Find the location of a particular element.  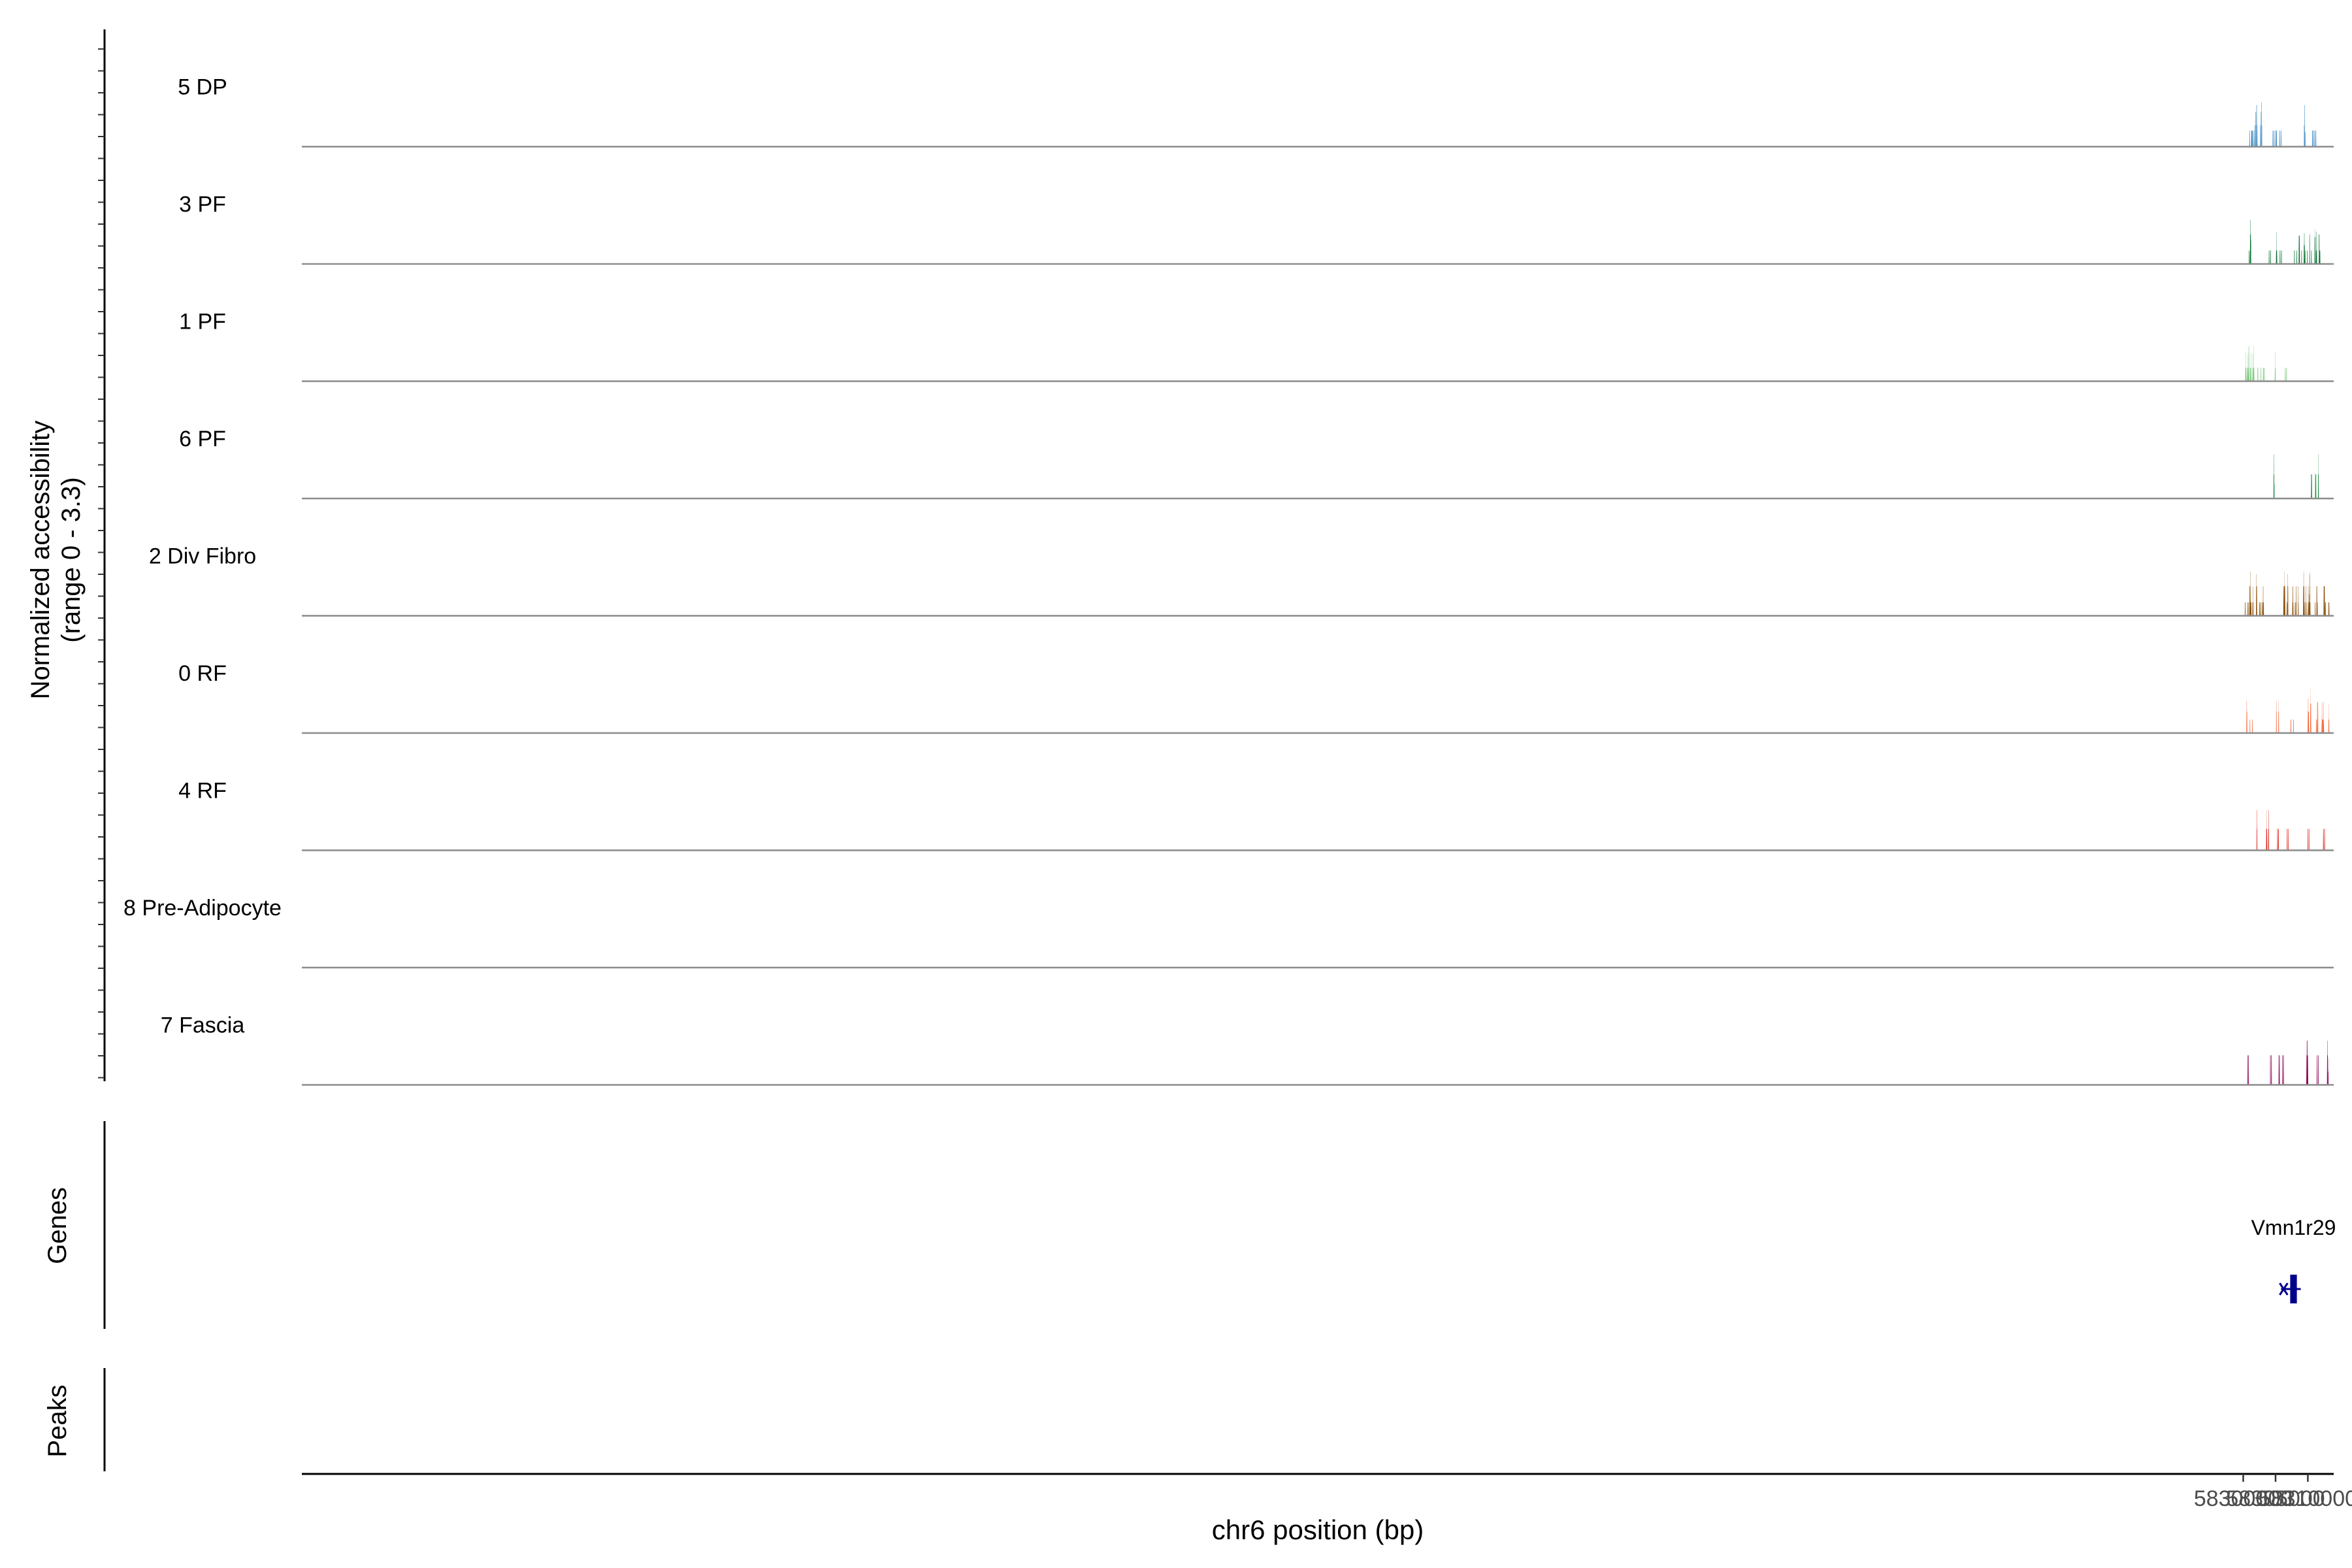

x-tick-label: 58310000 is located at coordinates (2305, 1498).